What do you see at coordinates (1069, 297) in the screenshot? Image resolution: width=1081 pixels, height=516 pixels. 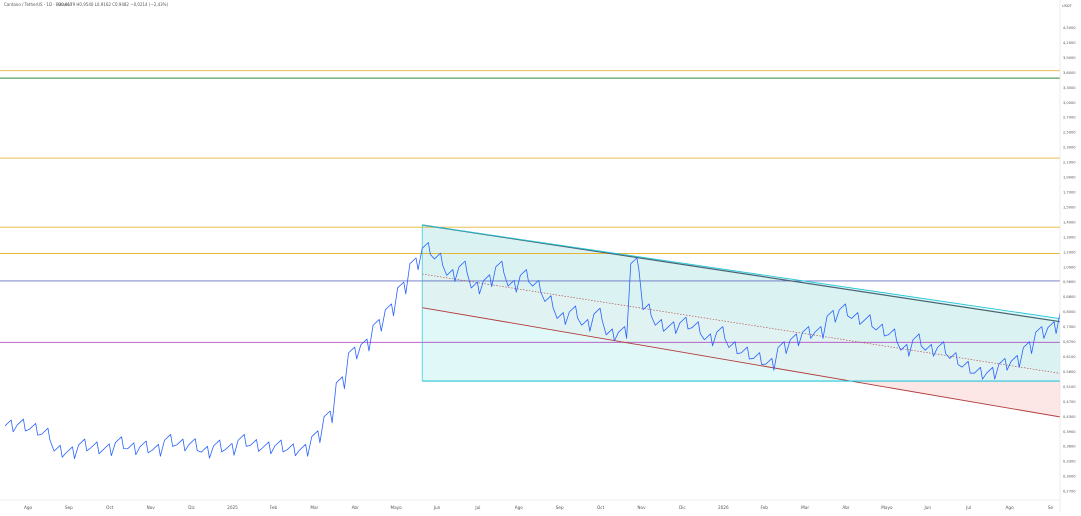 I see `y-tick-label: 0,8800` at bounding box center [1069, 297].